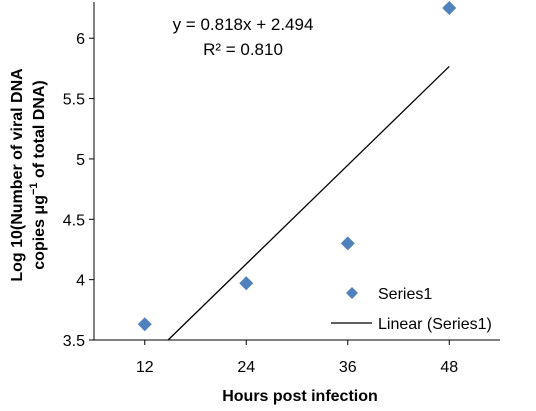 This screenshot has height=411, width=536. I want to click on trendline-equation: y = 0.818x + 2.494, so click(243, 24).